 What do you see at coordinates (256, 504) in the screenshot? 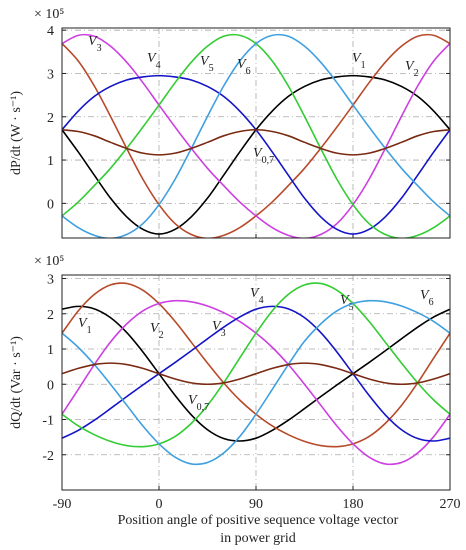
I see `x-tick-label: 90` at bounding box center [256, 504].